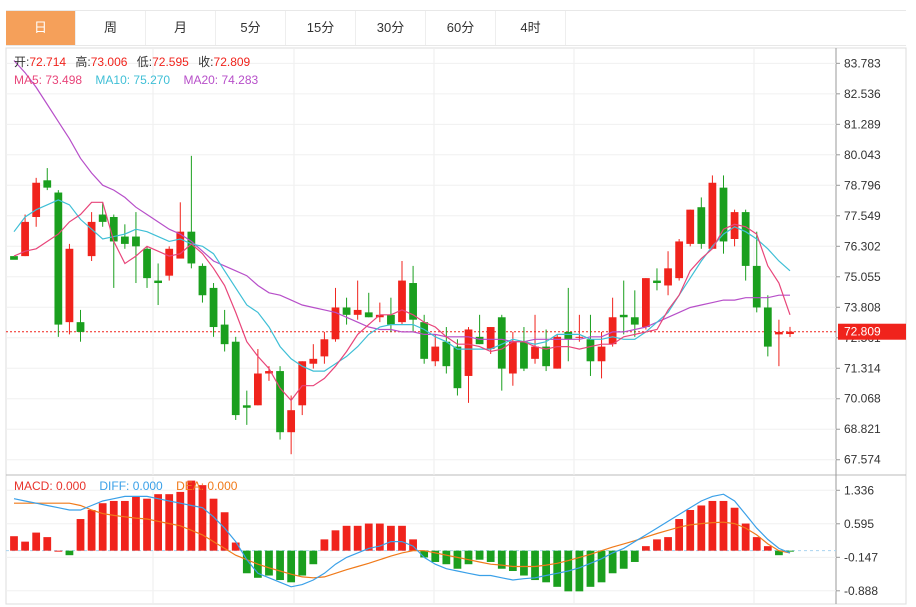  Describe the element at coordinates (862, 399) in the screenshot. I see `price-tick-label: 70.068` at that location.